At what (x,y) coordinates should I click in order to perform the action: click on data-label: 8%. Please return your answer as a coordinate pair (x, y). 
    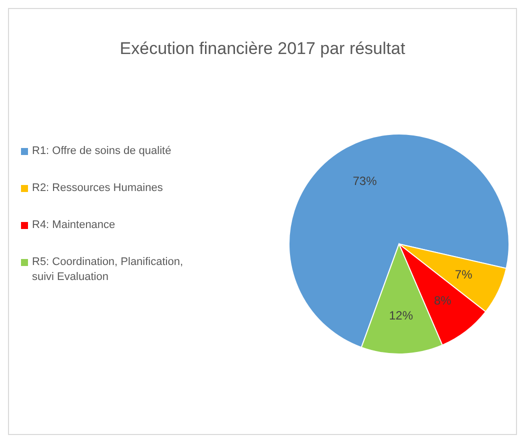
    Looking at the image, I should click on (443, 301).